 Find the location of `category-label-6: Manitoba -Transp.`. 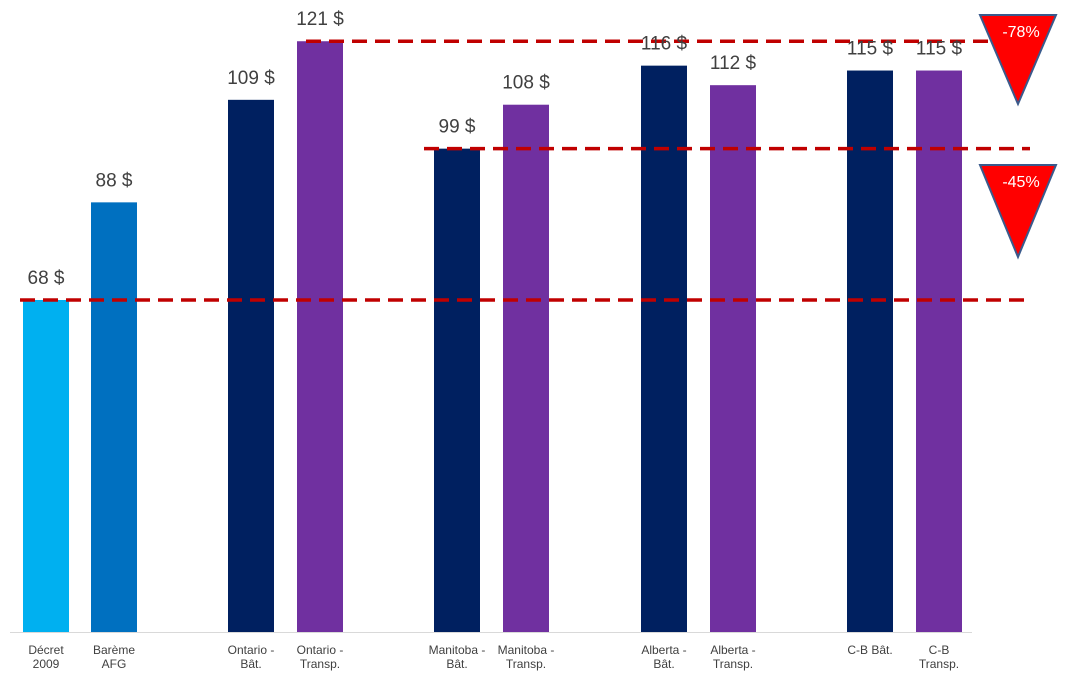

category-label-6: Manitoba -Transp. is located at coordinates (526, 657).